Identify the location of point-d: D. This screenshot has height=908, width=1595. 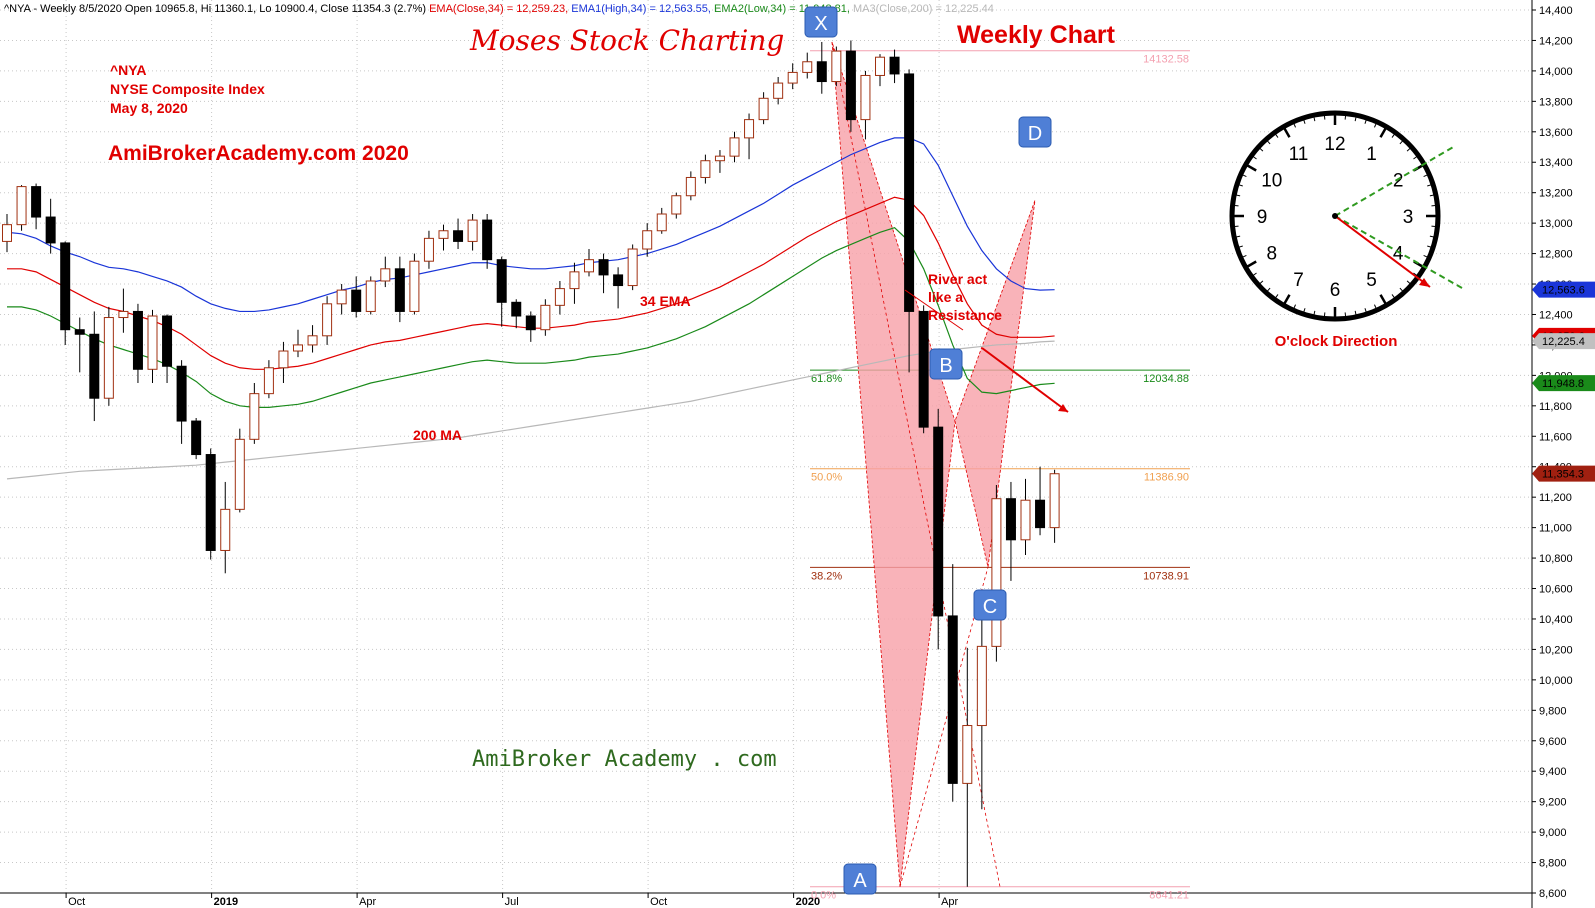
(1035, 132).